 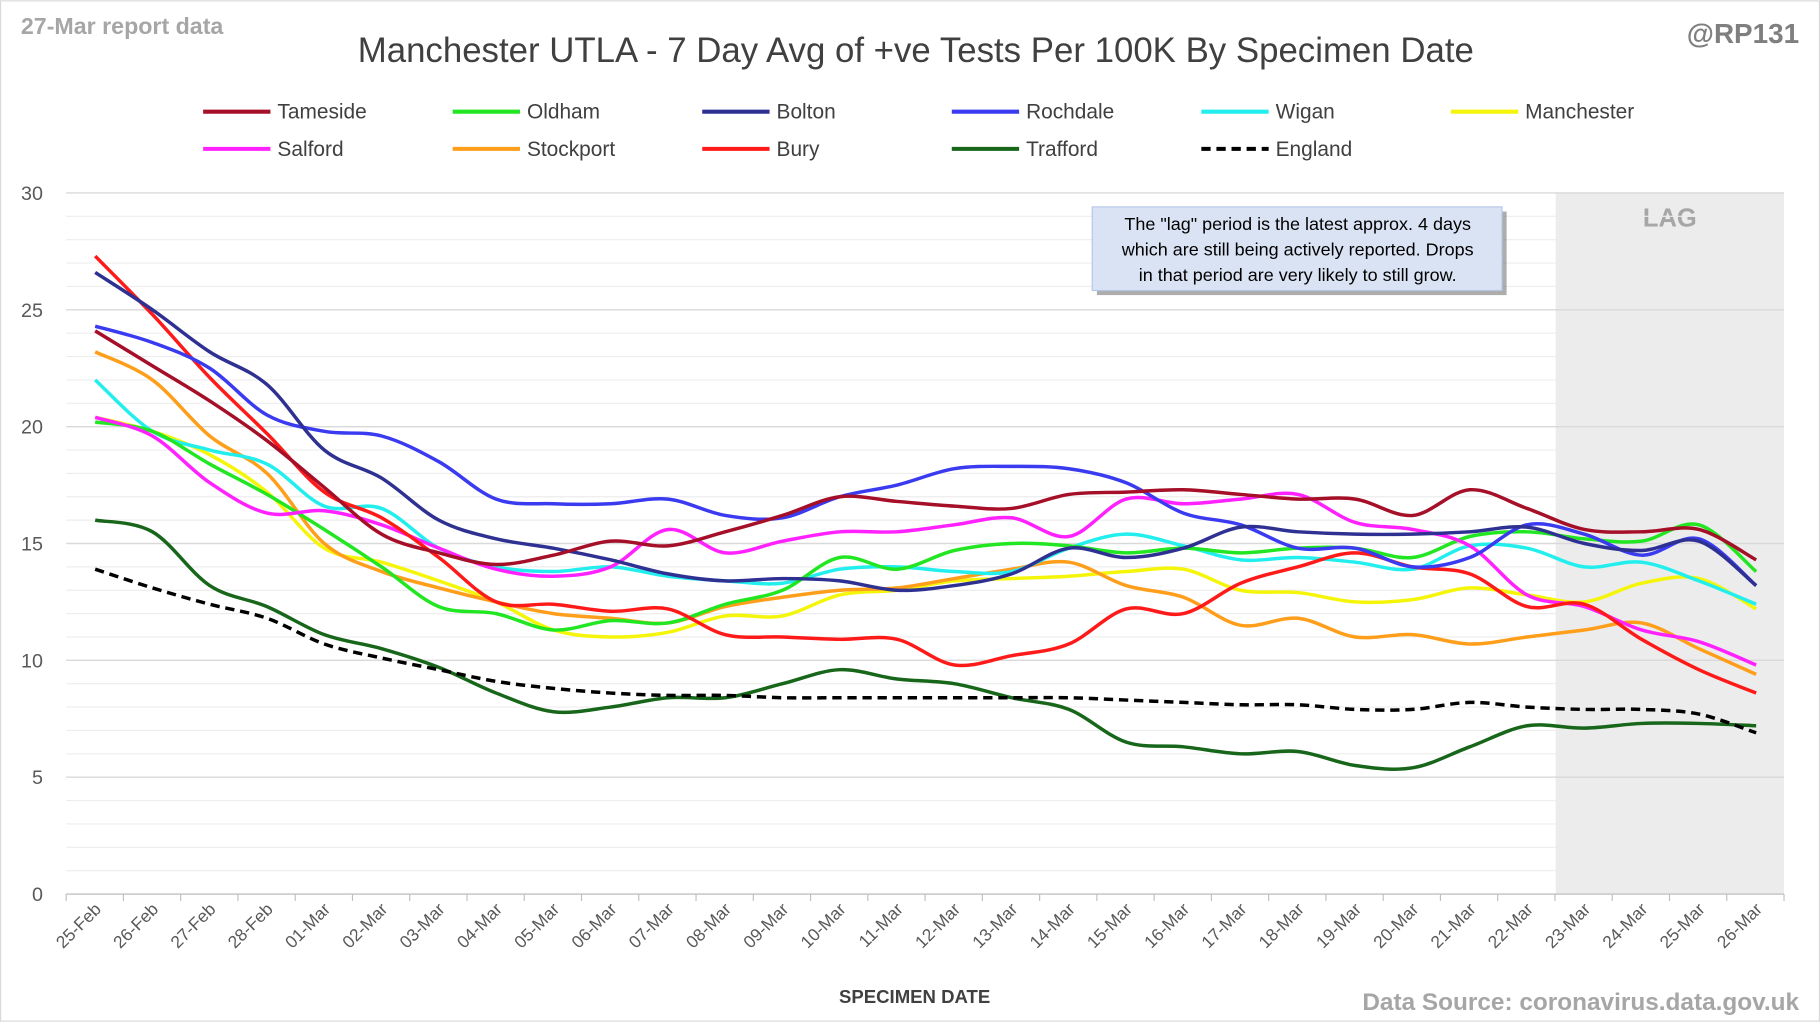 What do you see at coordinates (32, 661) in the screenshot?
I see `y-tick-label: 10` at bounding box center [32, 661].